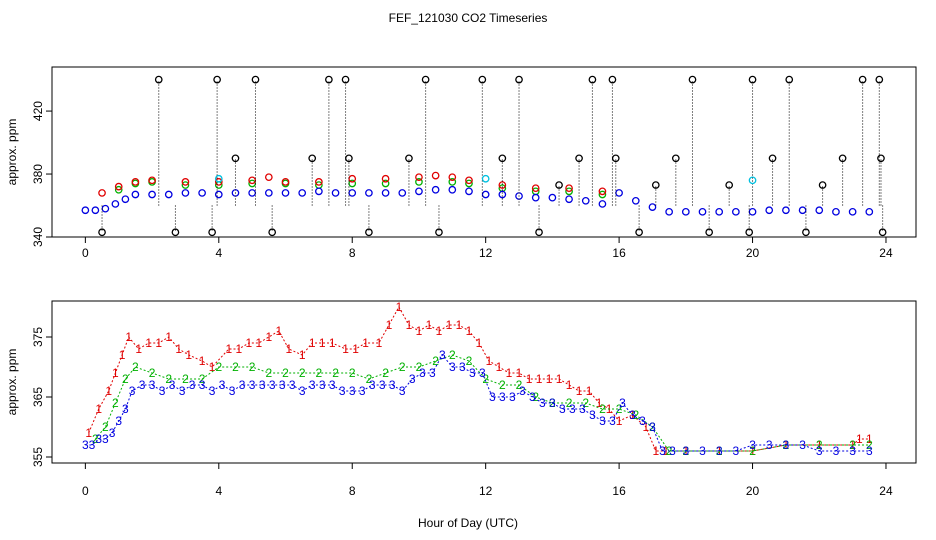  Describe the element at coordinates (487, 248) in the screenshot. I see `panel-1-x-axis: 0 4 8 12 16 20 24` at that location.